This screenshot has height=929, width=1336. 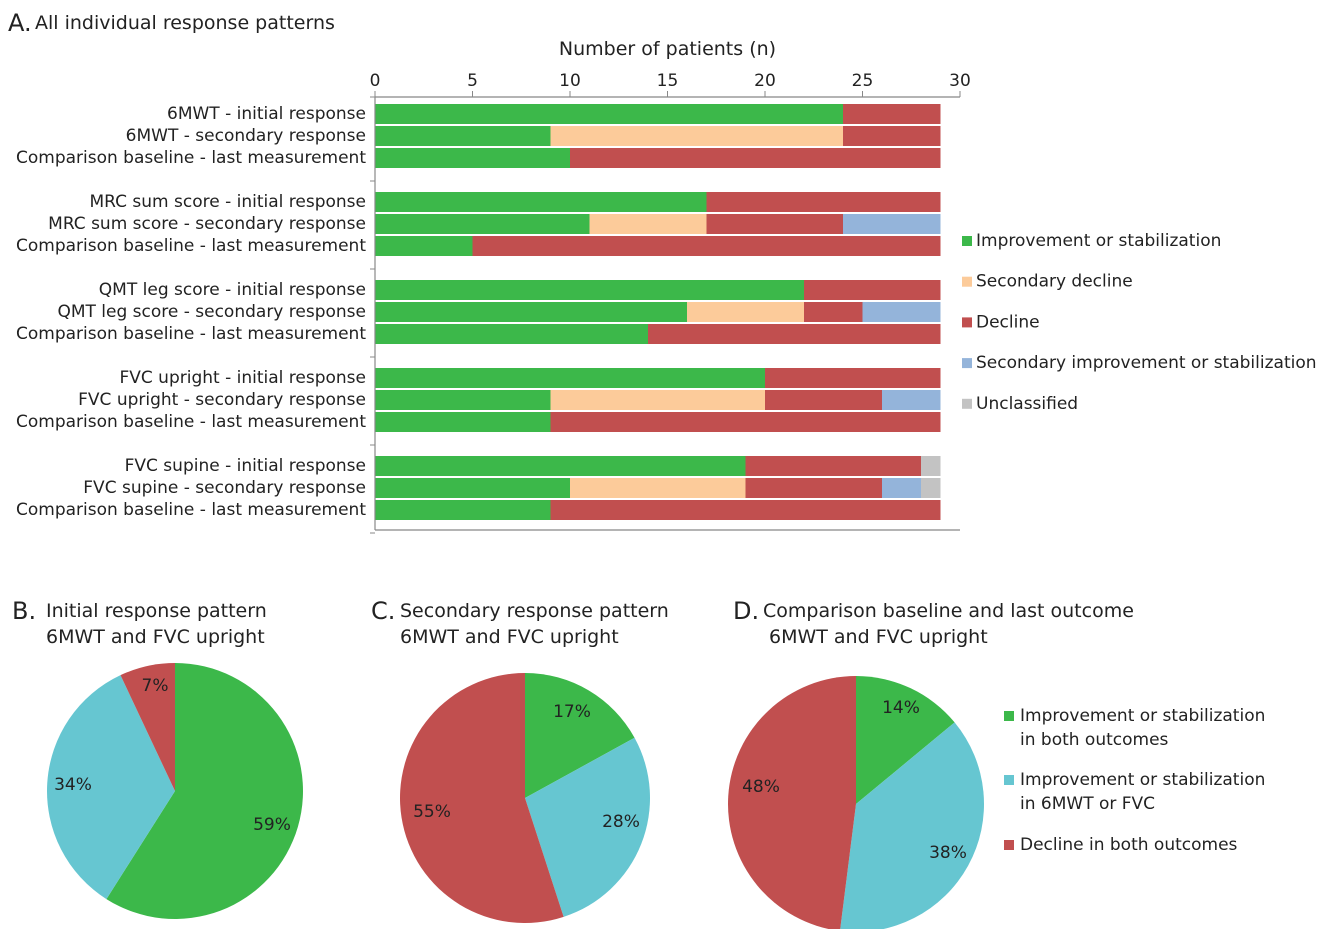 What do you see at coordinates (746, 611) in the screenshot?
I see `pie-panel-letter: D.` at bounding box center [746, 611].